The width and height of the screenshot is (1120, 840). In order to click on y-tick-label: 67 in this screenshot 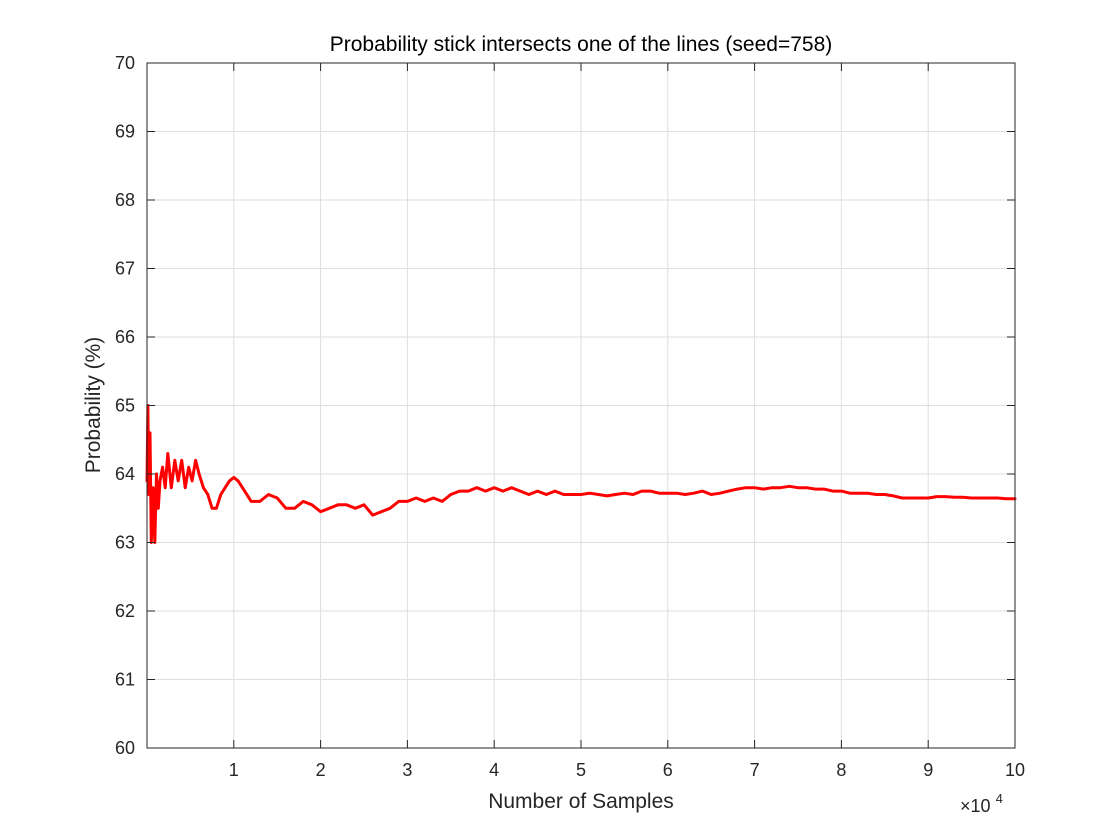, I will do `click(125, 269)`.